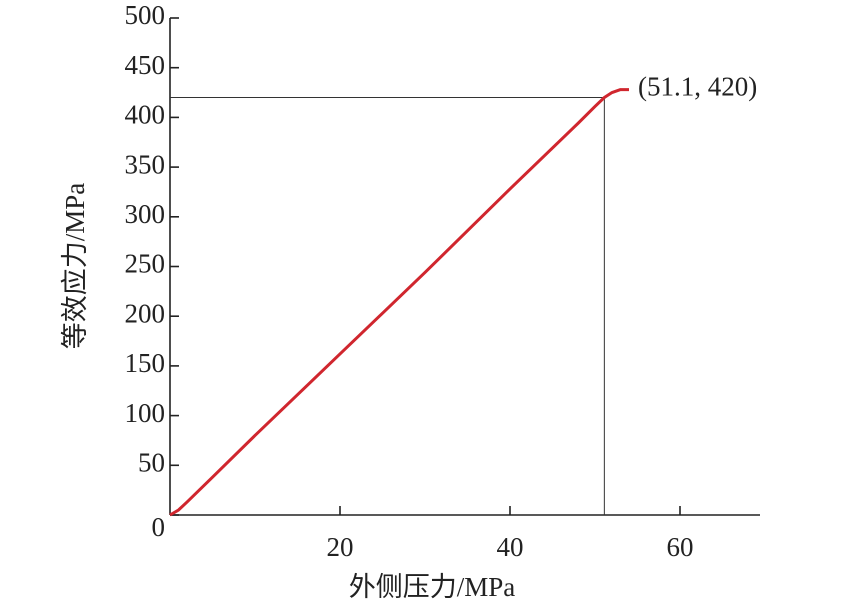 This screenshot has width=857, height=614. What do you see at coordinates (145, 164) in the screenshot?
I see `y-tick-label: 350` at bounding box center [145, 164].